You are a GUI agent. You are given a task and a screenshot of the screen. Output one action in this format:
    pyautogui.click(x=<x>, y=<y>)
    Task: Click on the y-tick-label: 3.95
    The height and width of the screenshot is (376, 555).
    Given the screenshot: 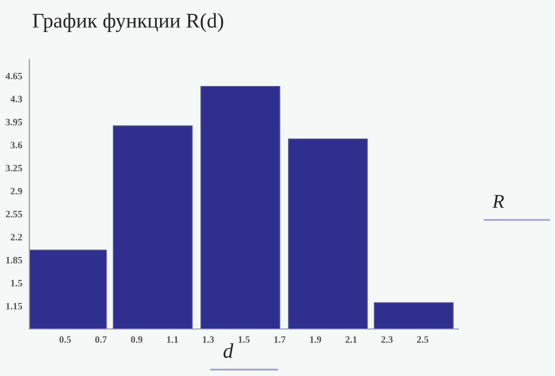 What is the action you would take?
    pyautogui.click(x=14, y=122)
    